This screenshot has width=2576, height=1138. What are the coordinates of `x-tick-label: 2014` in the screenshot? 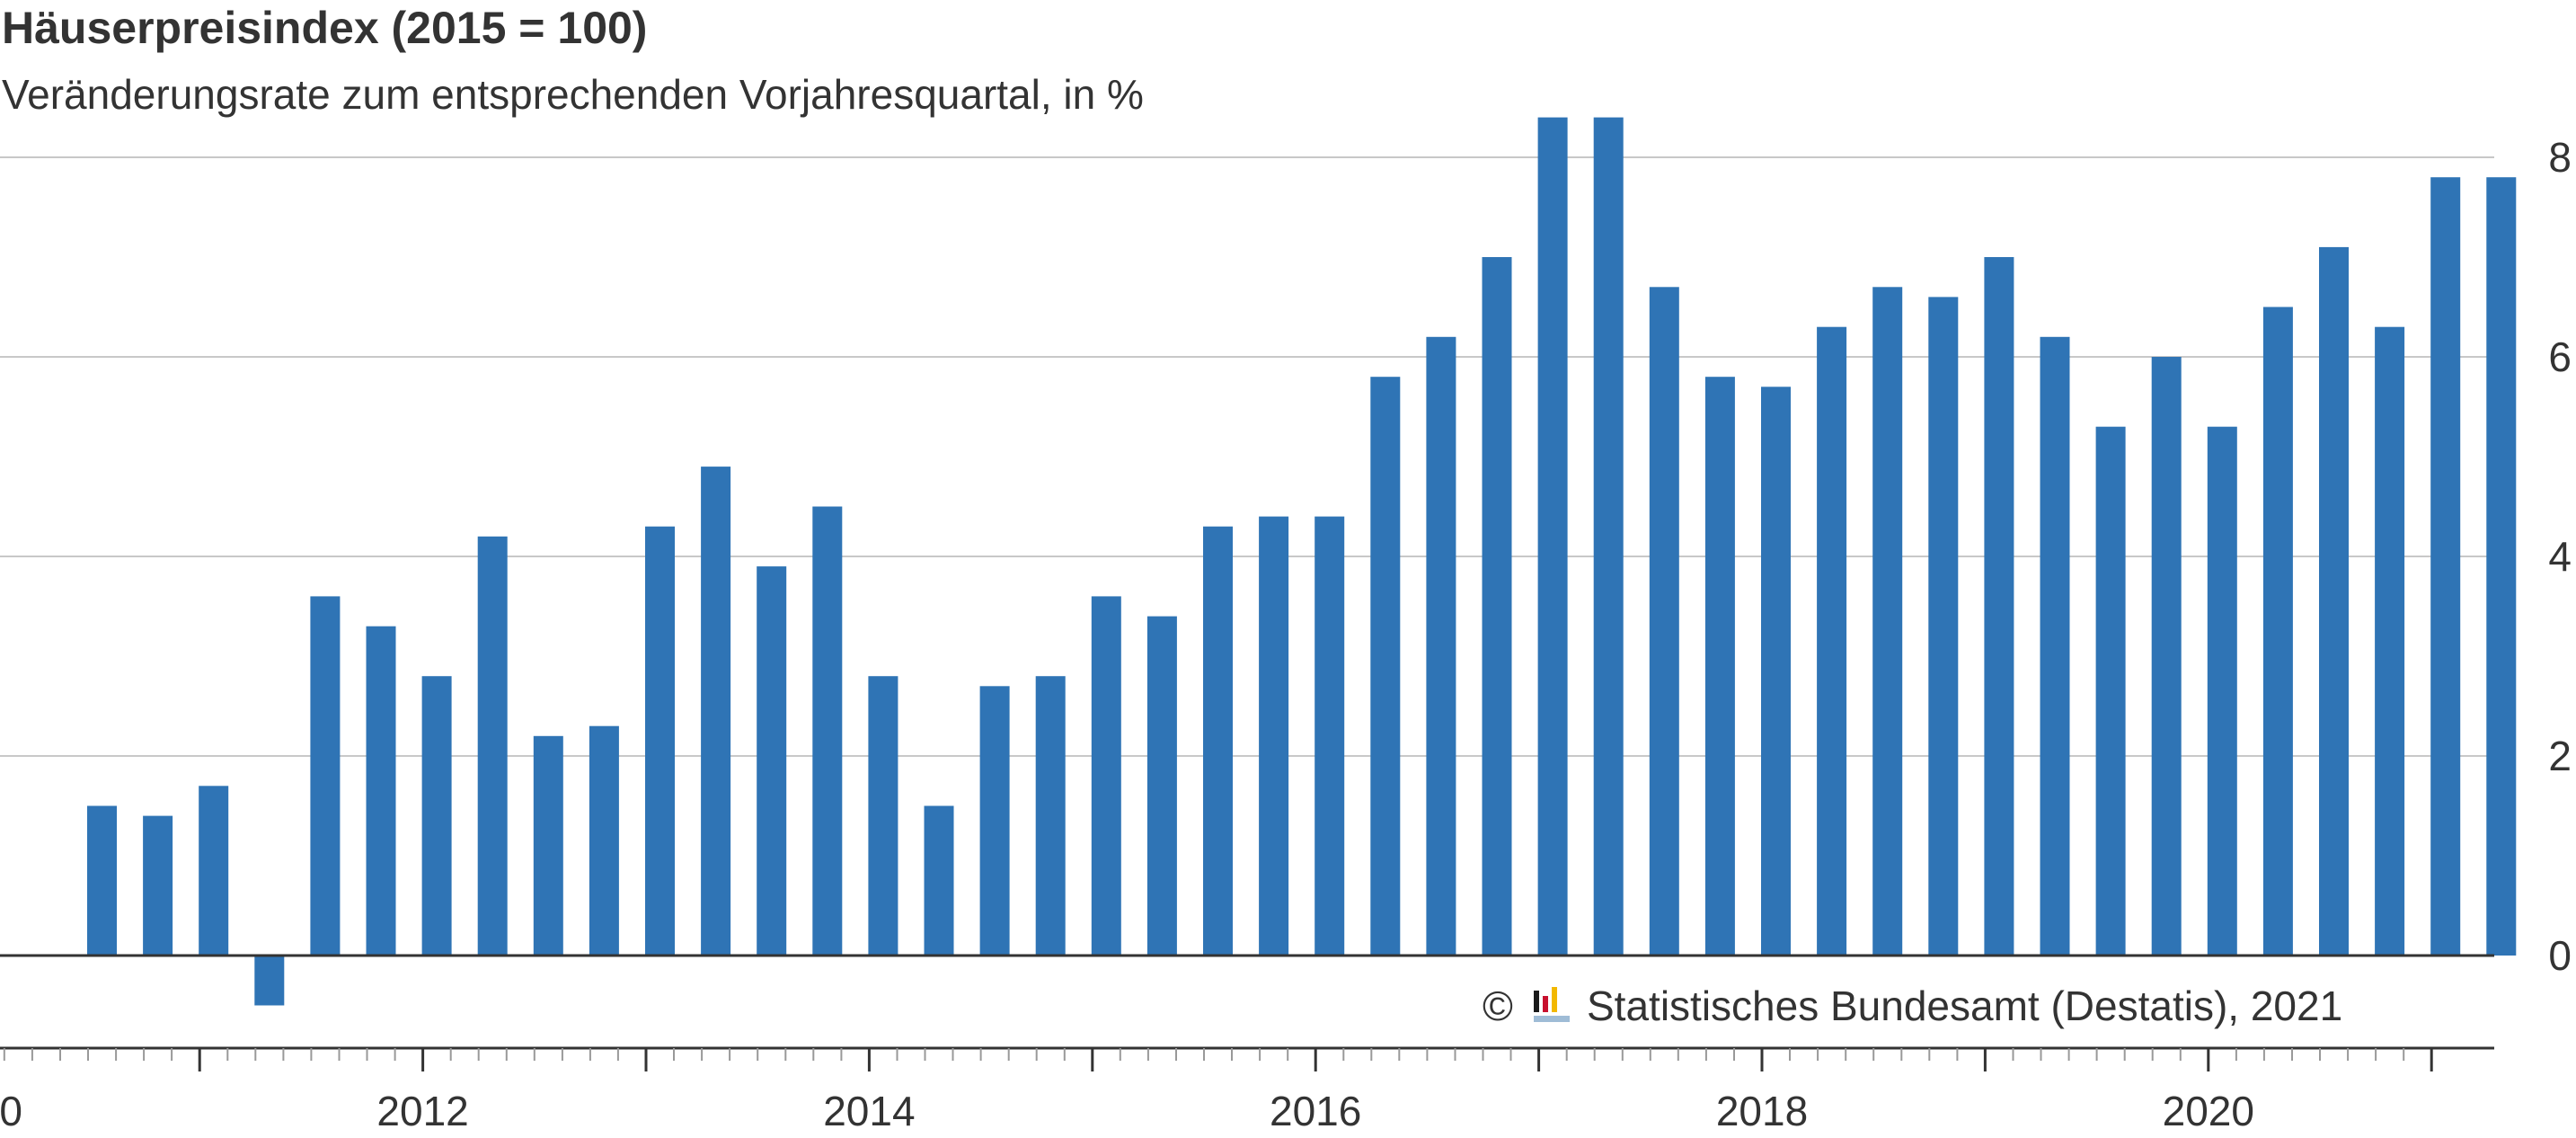 It's located at (869, 1111).